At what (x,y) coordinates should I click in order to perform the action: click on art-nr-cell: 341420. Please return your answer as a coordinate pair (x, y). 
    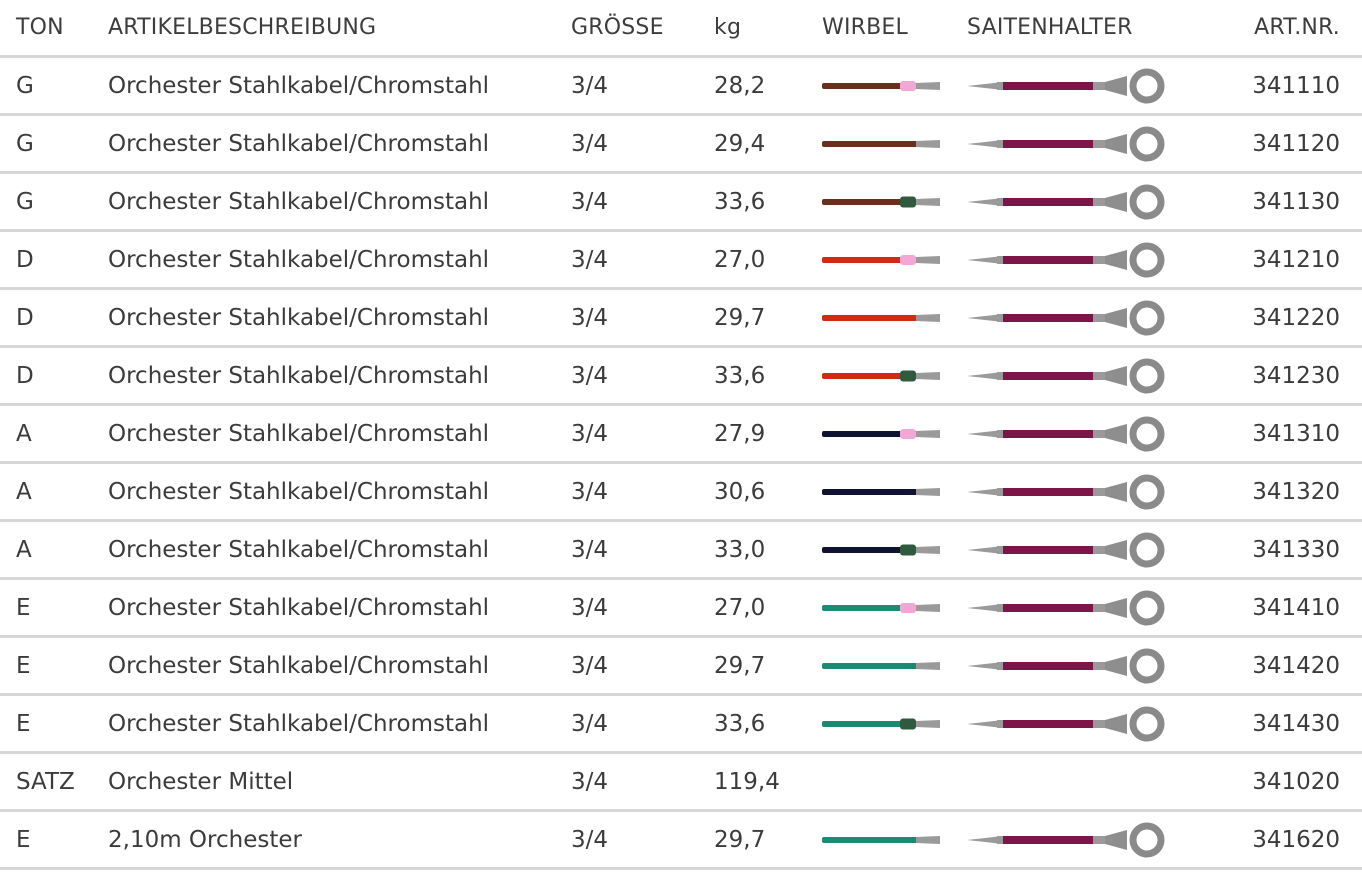
    Looking at the image, I should click on (1296, 665).